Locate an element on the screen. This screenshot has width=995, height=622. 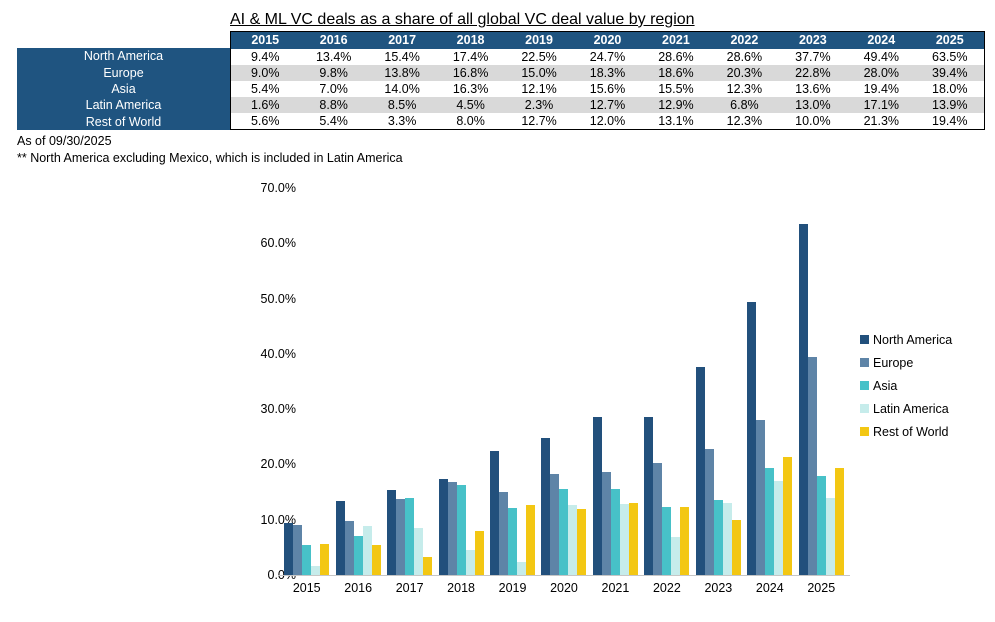
bar-rest-of-world-2023 is located at coordinates (736, 547).